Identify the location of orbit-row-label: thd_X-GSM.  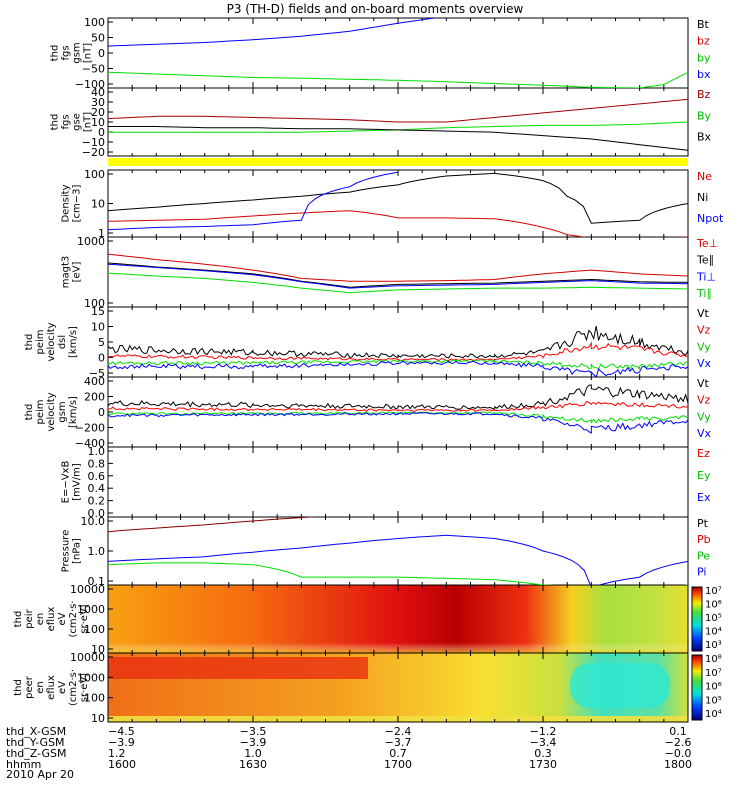
(36, 731).